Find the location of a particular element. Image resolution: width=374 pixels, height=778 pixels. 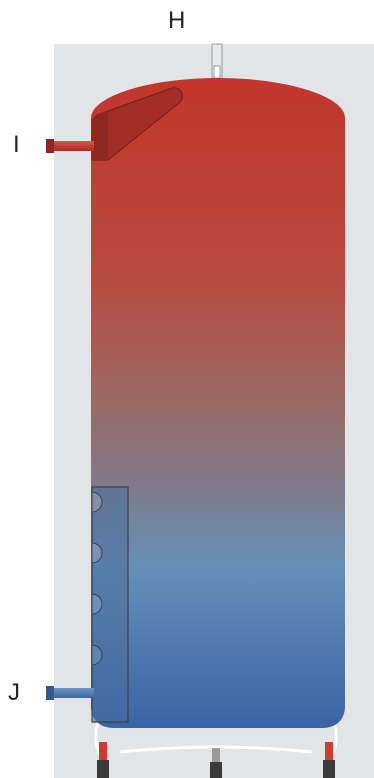

upper-side-pipe is located at coordinates (70, 146).